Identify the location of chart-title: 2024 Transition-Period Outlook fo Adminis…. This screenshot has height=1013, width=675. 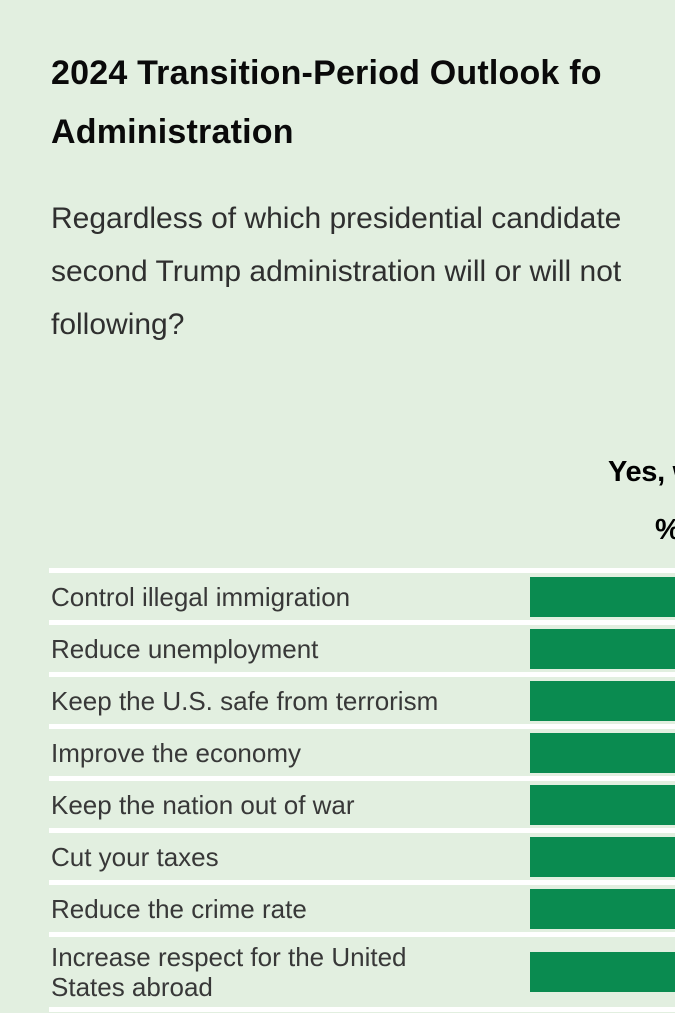
(326, 103).